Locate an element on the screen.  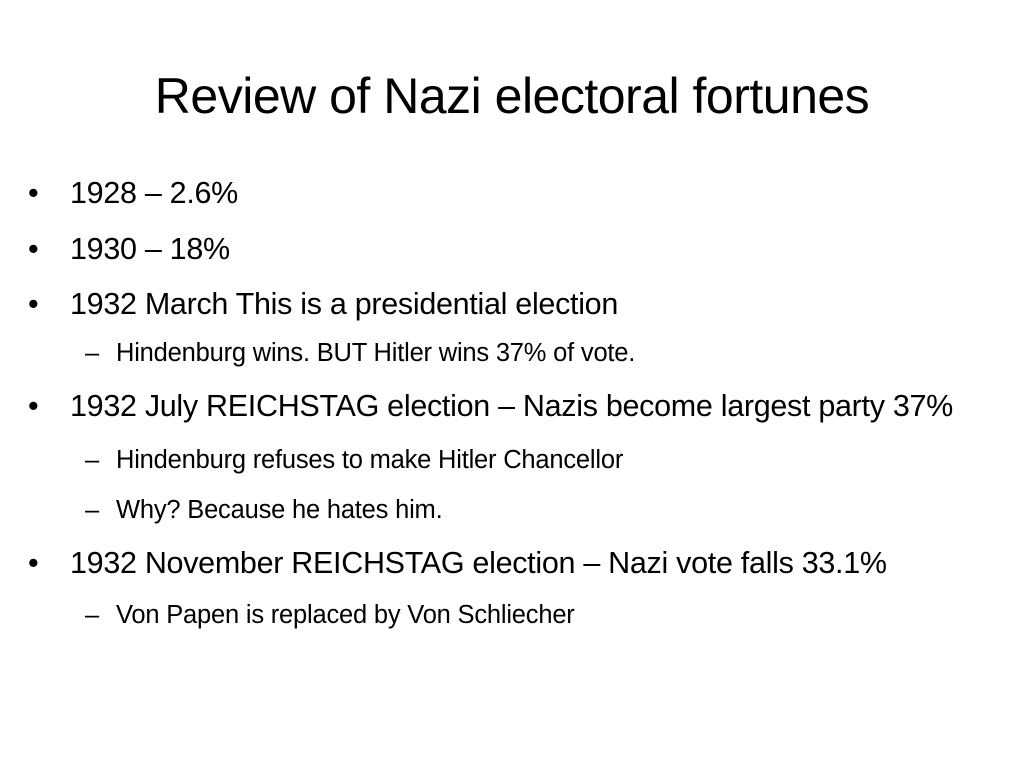
bullet-item-1928: • 1928 – 2.6% is located at coordinates (513, 193).